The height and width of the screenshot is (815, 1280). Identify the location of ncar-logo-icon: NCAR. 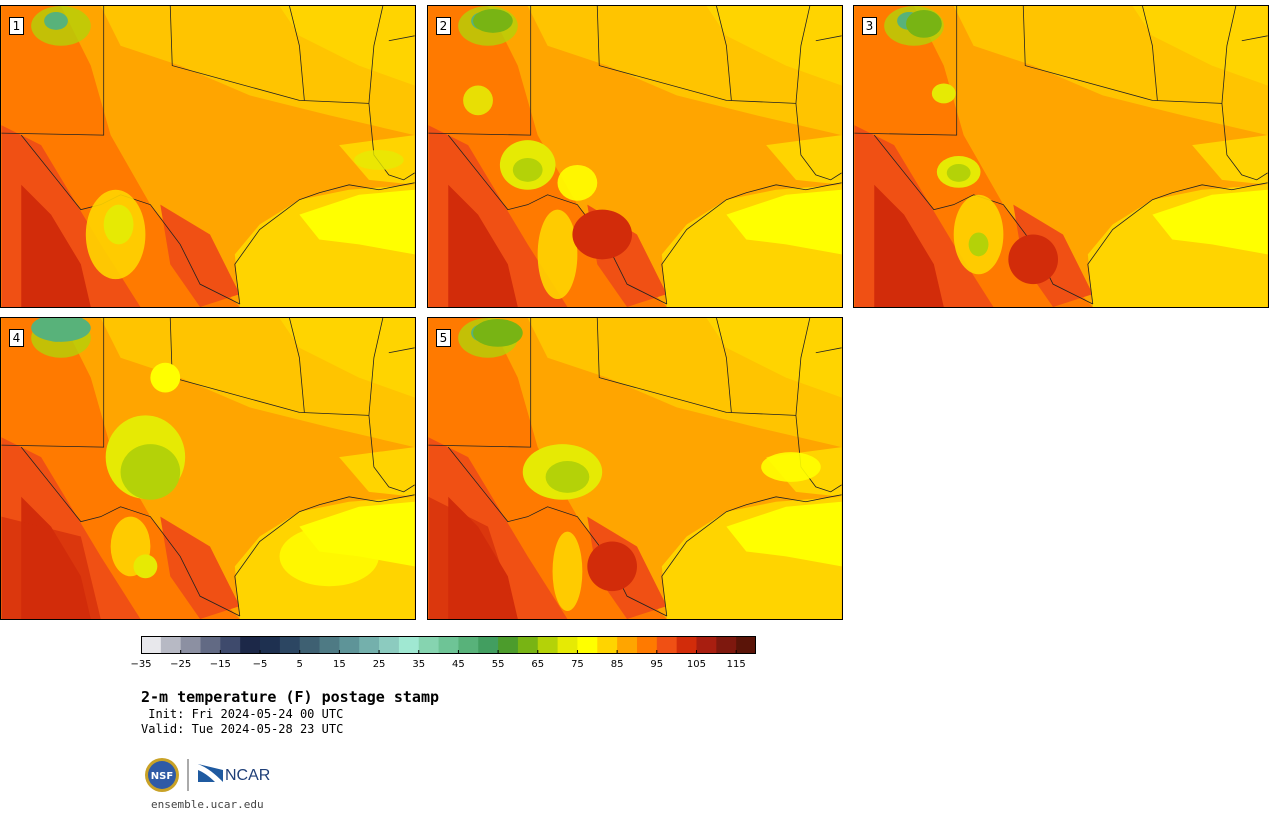
(234, 774).